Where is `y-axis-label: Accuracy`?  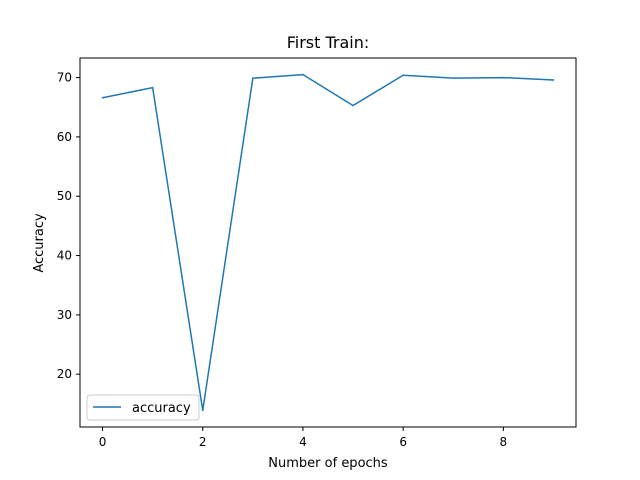 y-axis-label: Accuracy is located at coordinates (39, 243).